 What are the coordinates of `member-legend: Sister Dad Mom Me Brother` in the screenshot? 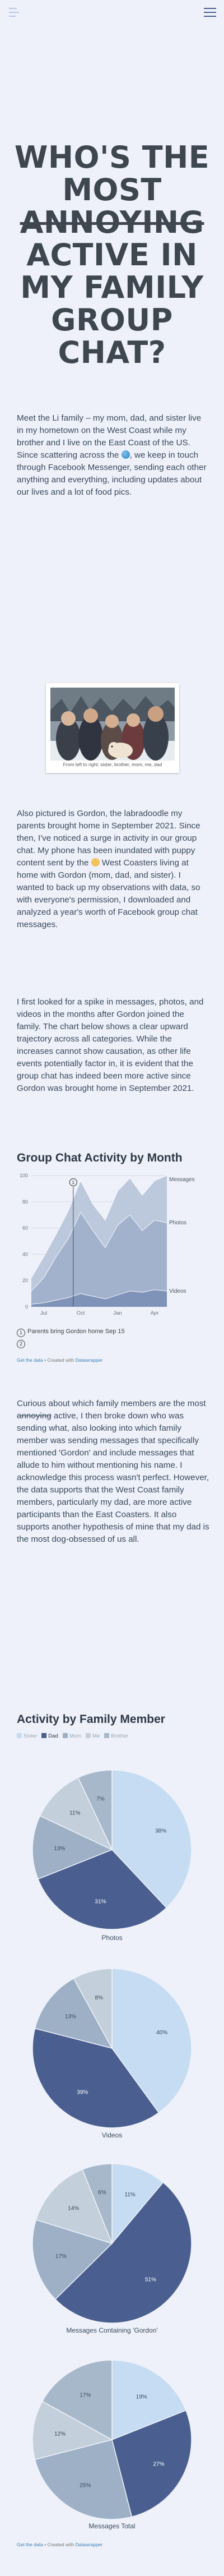 It's located at (75, 1736).